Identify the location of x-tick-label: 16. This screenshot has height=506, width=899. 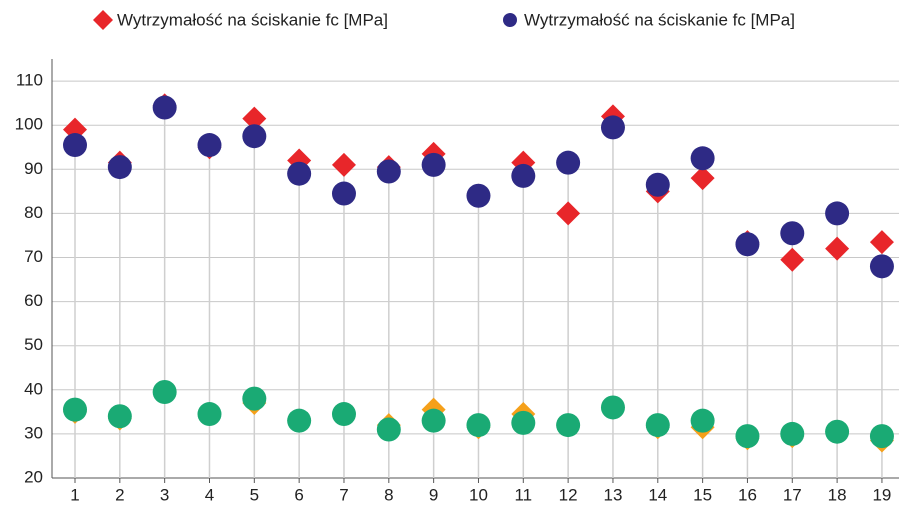
(747, 494).